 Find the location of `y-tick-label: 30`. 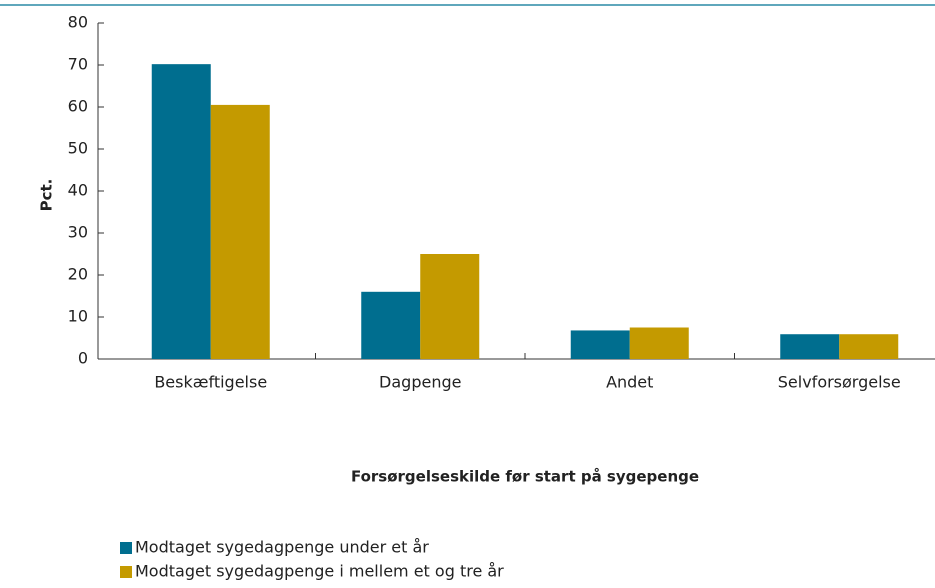

y-tick-label: 30 is located at coordinates (78, 232).